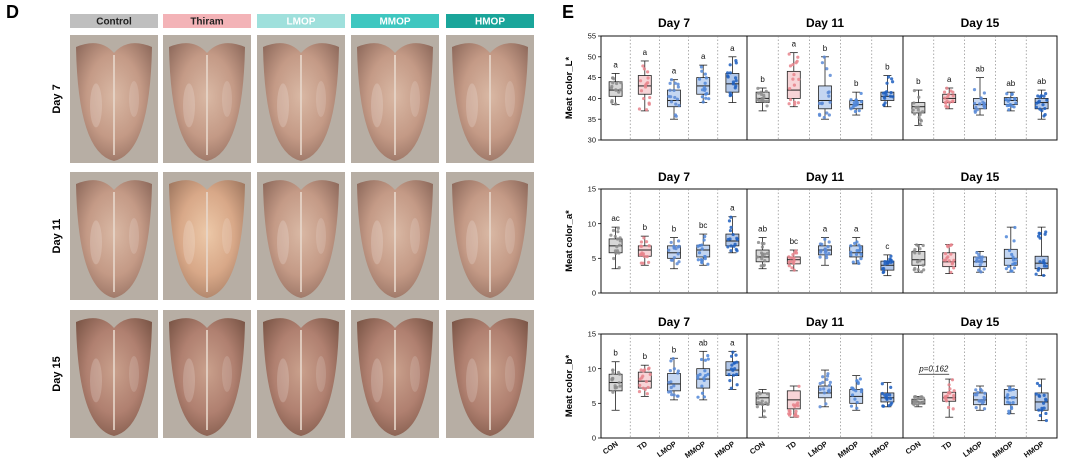 This screenshot has height=463, width=1080. What do you see at coordinates (615, 83) in the screenshot?
I see `box-con: a` at bounding box center [615, 83].